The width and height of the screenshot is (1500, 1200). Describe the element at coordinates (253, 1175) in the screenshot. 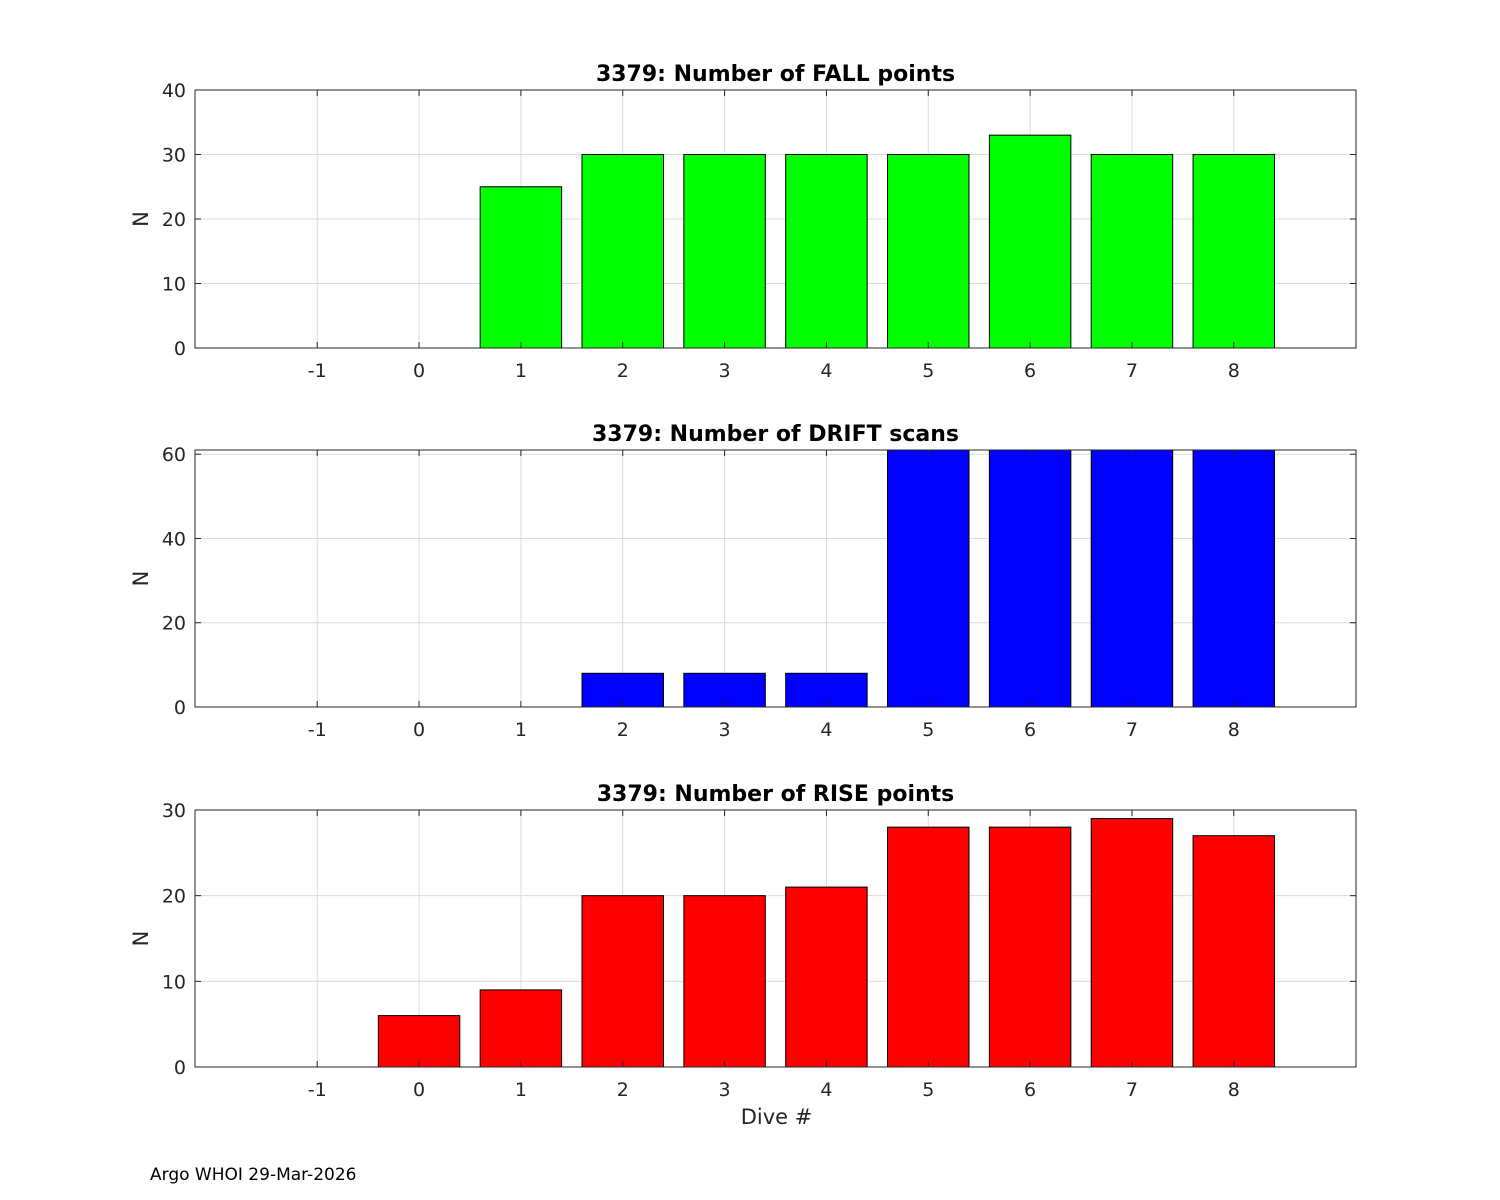

I see `footer-credit: Argo WHOI 29-Mar-2026` at that location.